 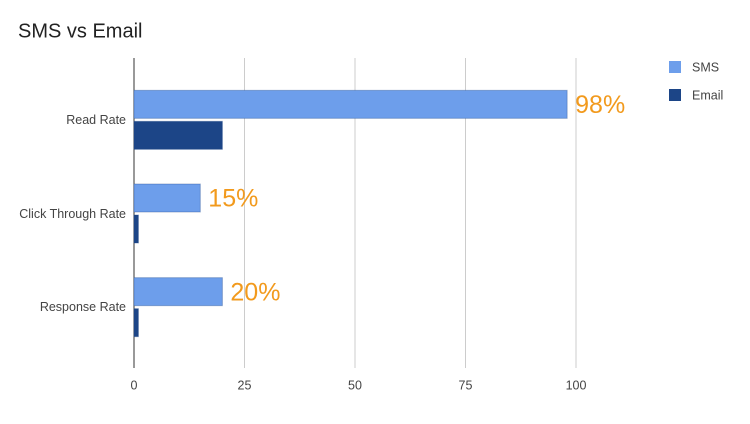 I want to click on y-tick-label: Response Rate, so click(x=82, y=307).